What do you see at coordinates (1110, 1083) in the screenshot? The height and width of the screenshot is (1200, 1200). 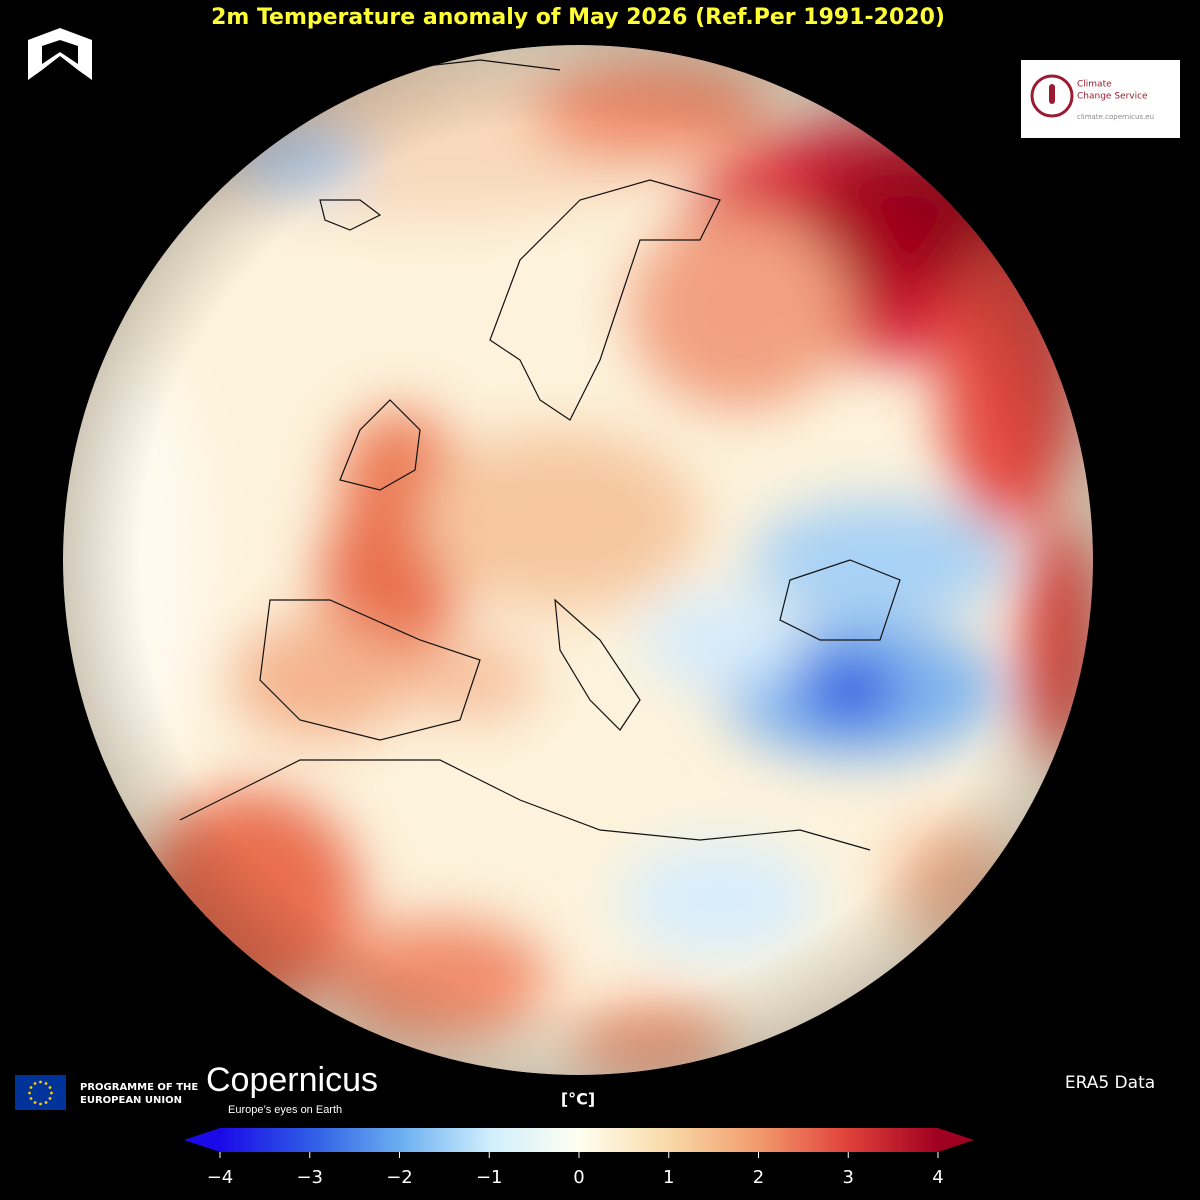 I see `source-label: ERA5 Data` at bounding box center [1110, 1083].